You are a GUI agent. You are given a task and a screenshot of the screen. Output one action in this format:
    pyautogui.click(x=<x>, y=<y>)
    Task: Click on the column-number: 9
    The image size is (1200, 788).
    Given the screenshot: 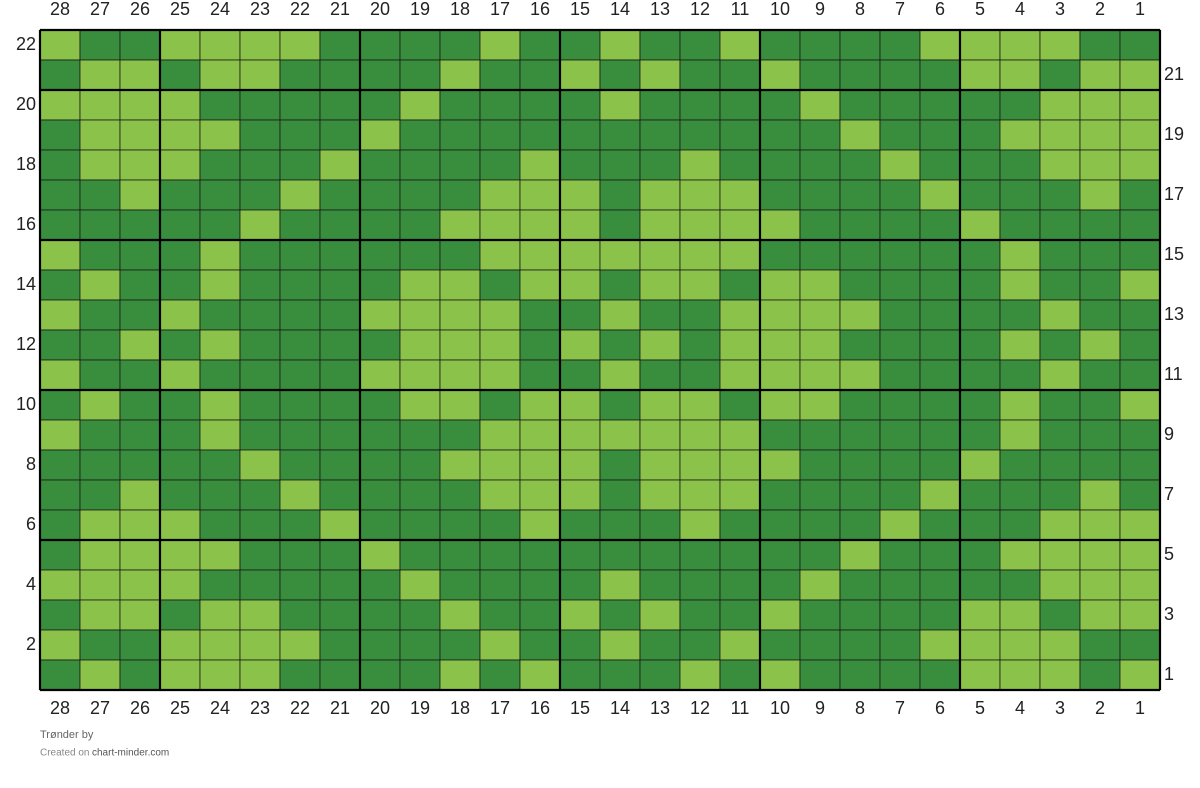 What is the action you would take?
    pyautogui.click(x=820, y=708)
    